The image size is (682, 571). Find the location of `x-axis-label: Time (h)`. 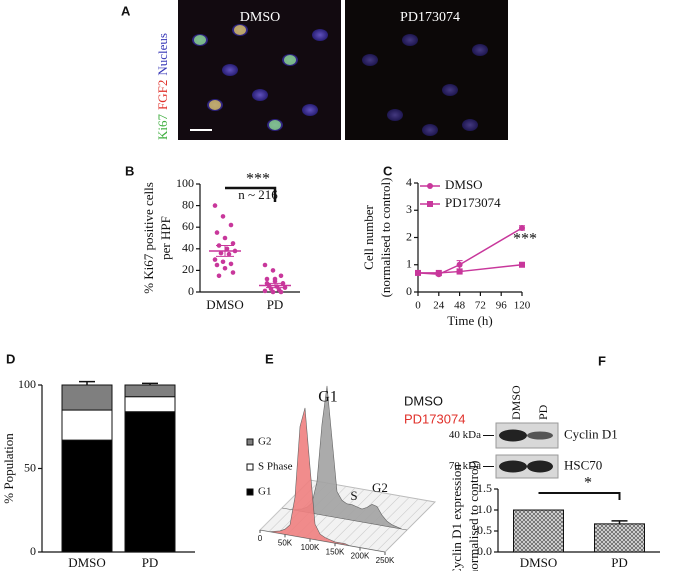

x-axis-label: Time (h) is located at coordinates (469, 320).